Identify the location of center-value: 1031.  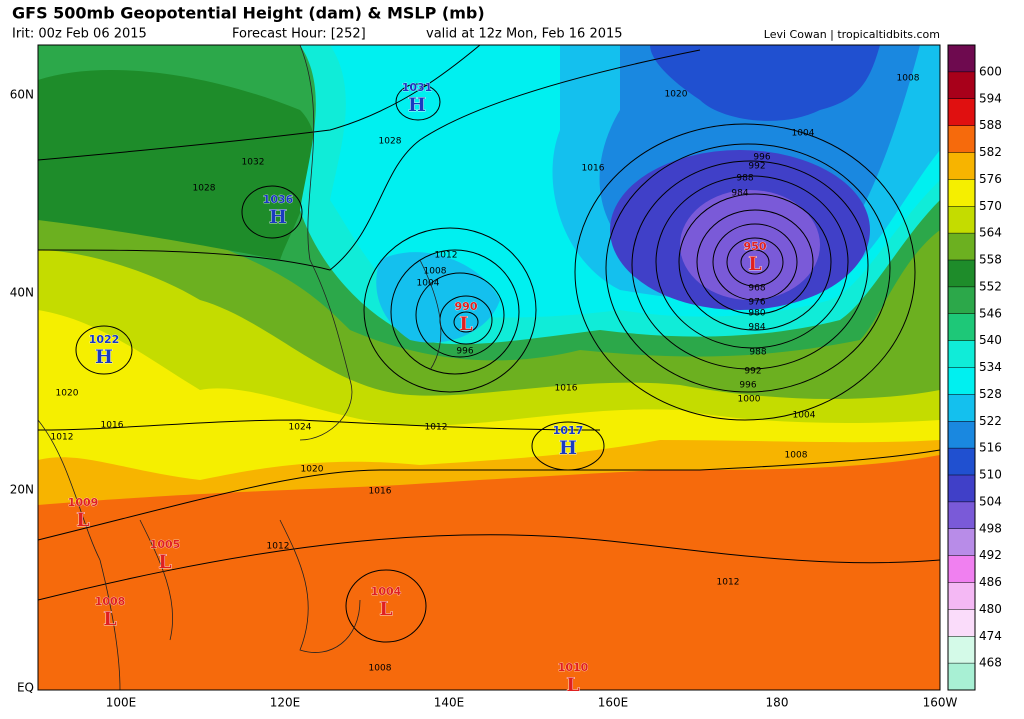
(417, 87).